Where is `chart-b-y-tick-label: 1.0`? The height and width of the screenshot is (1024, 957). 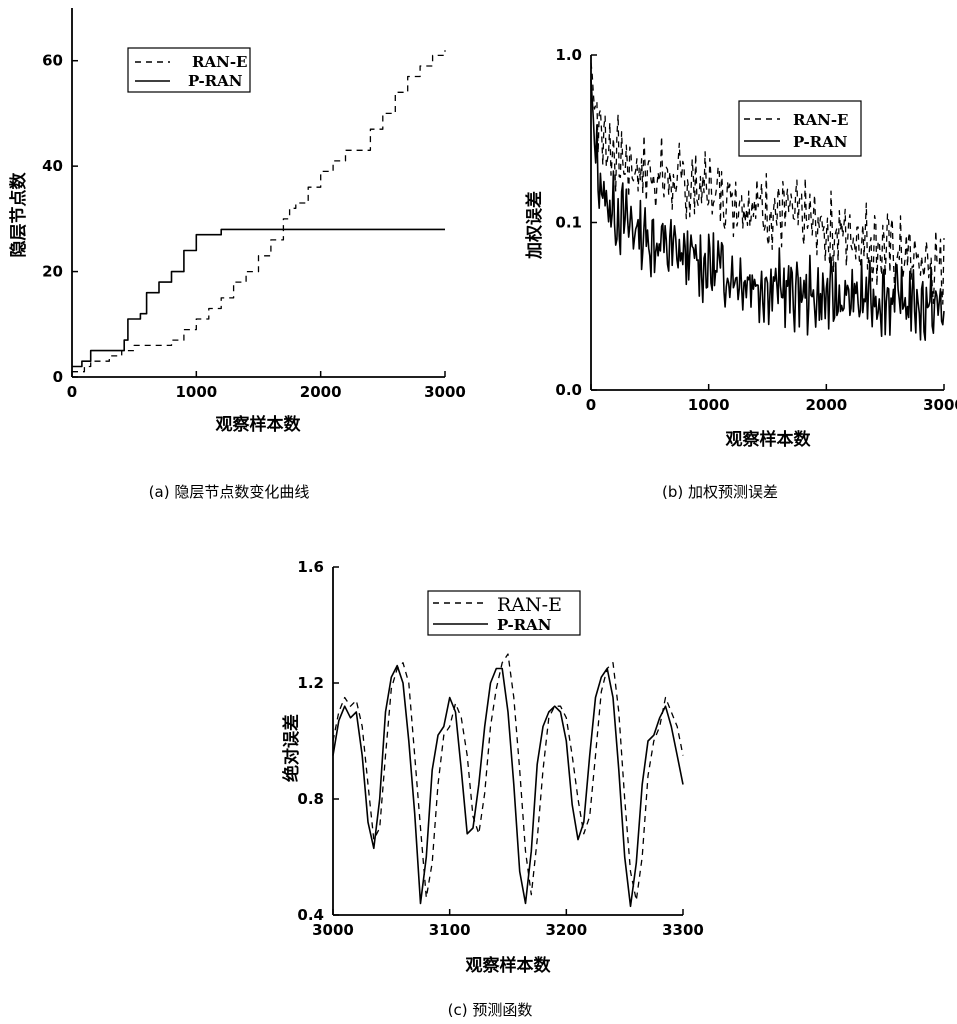 chart-b-y-tick-label: 1.0 is located at coordinates (568, 55).